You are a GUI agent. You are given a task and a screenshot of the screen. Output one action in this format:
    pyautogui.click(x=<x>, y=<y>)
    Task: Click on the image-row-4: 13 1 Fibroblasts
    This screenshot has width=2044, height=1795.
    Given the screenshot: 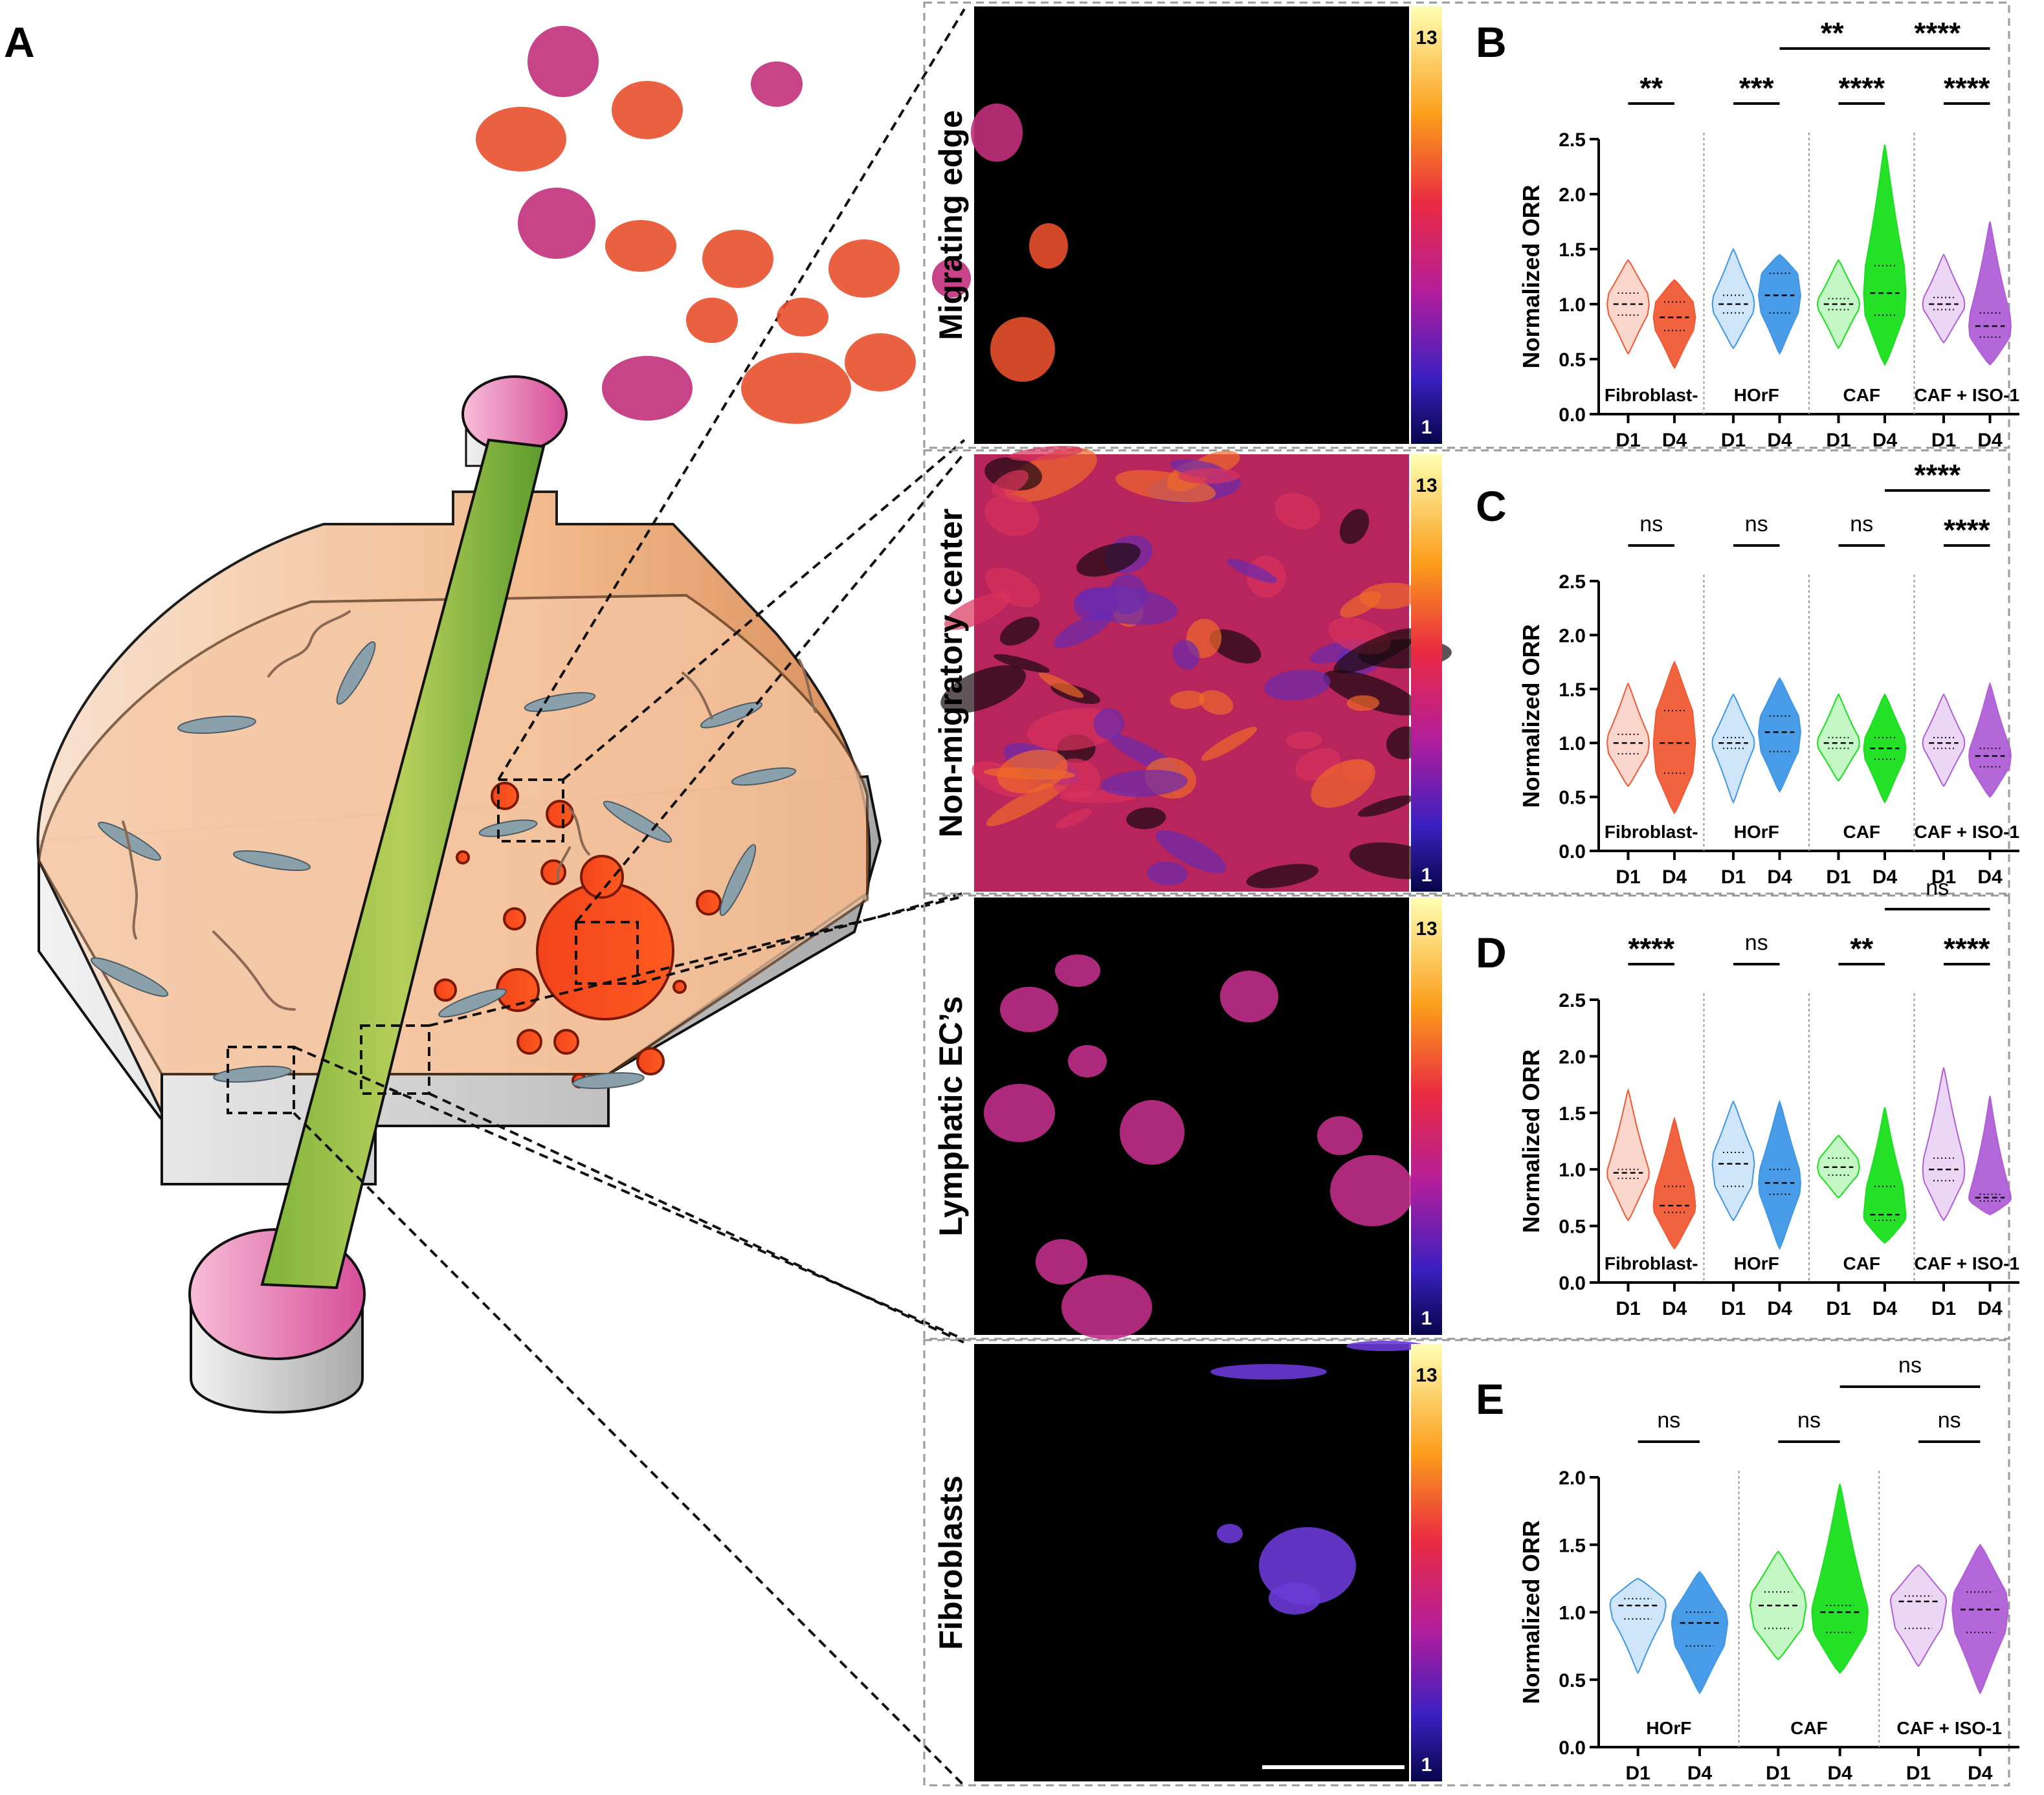 What is the action you would take?
    pyautogui.click(x=1466, y=1563)
    